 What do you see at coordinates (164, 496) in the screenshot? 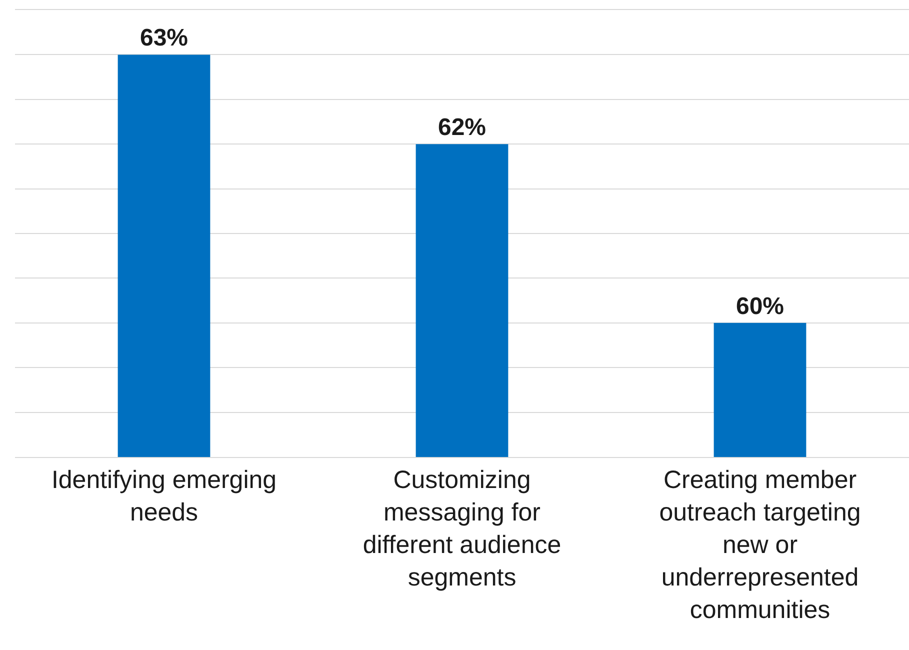
I see `x-tick-label: Identifying emerging needs` at bounding box center [164, 496].